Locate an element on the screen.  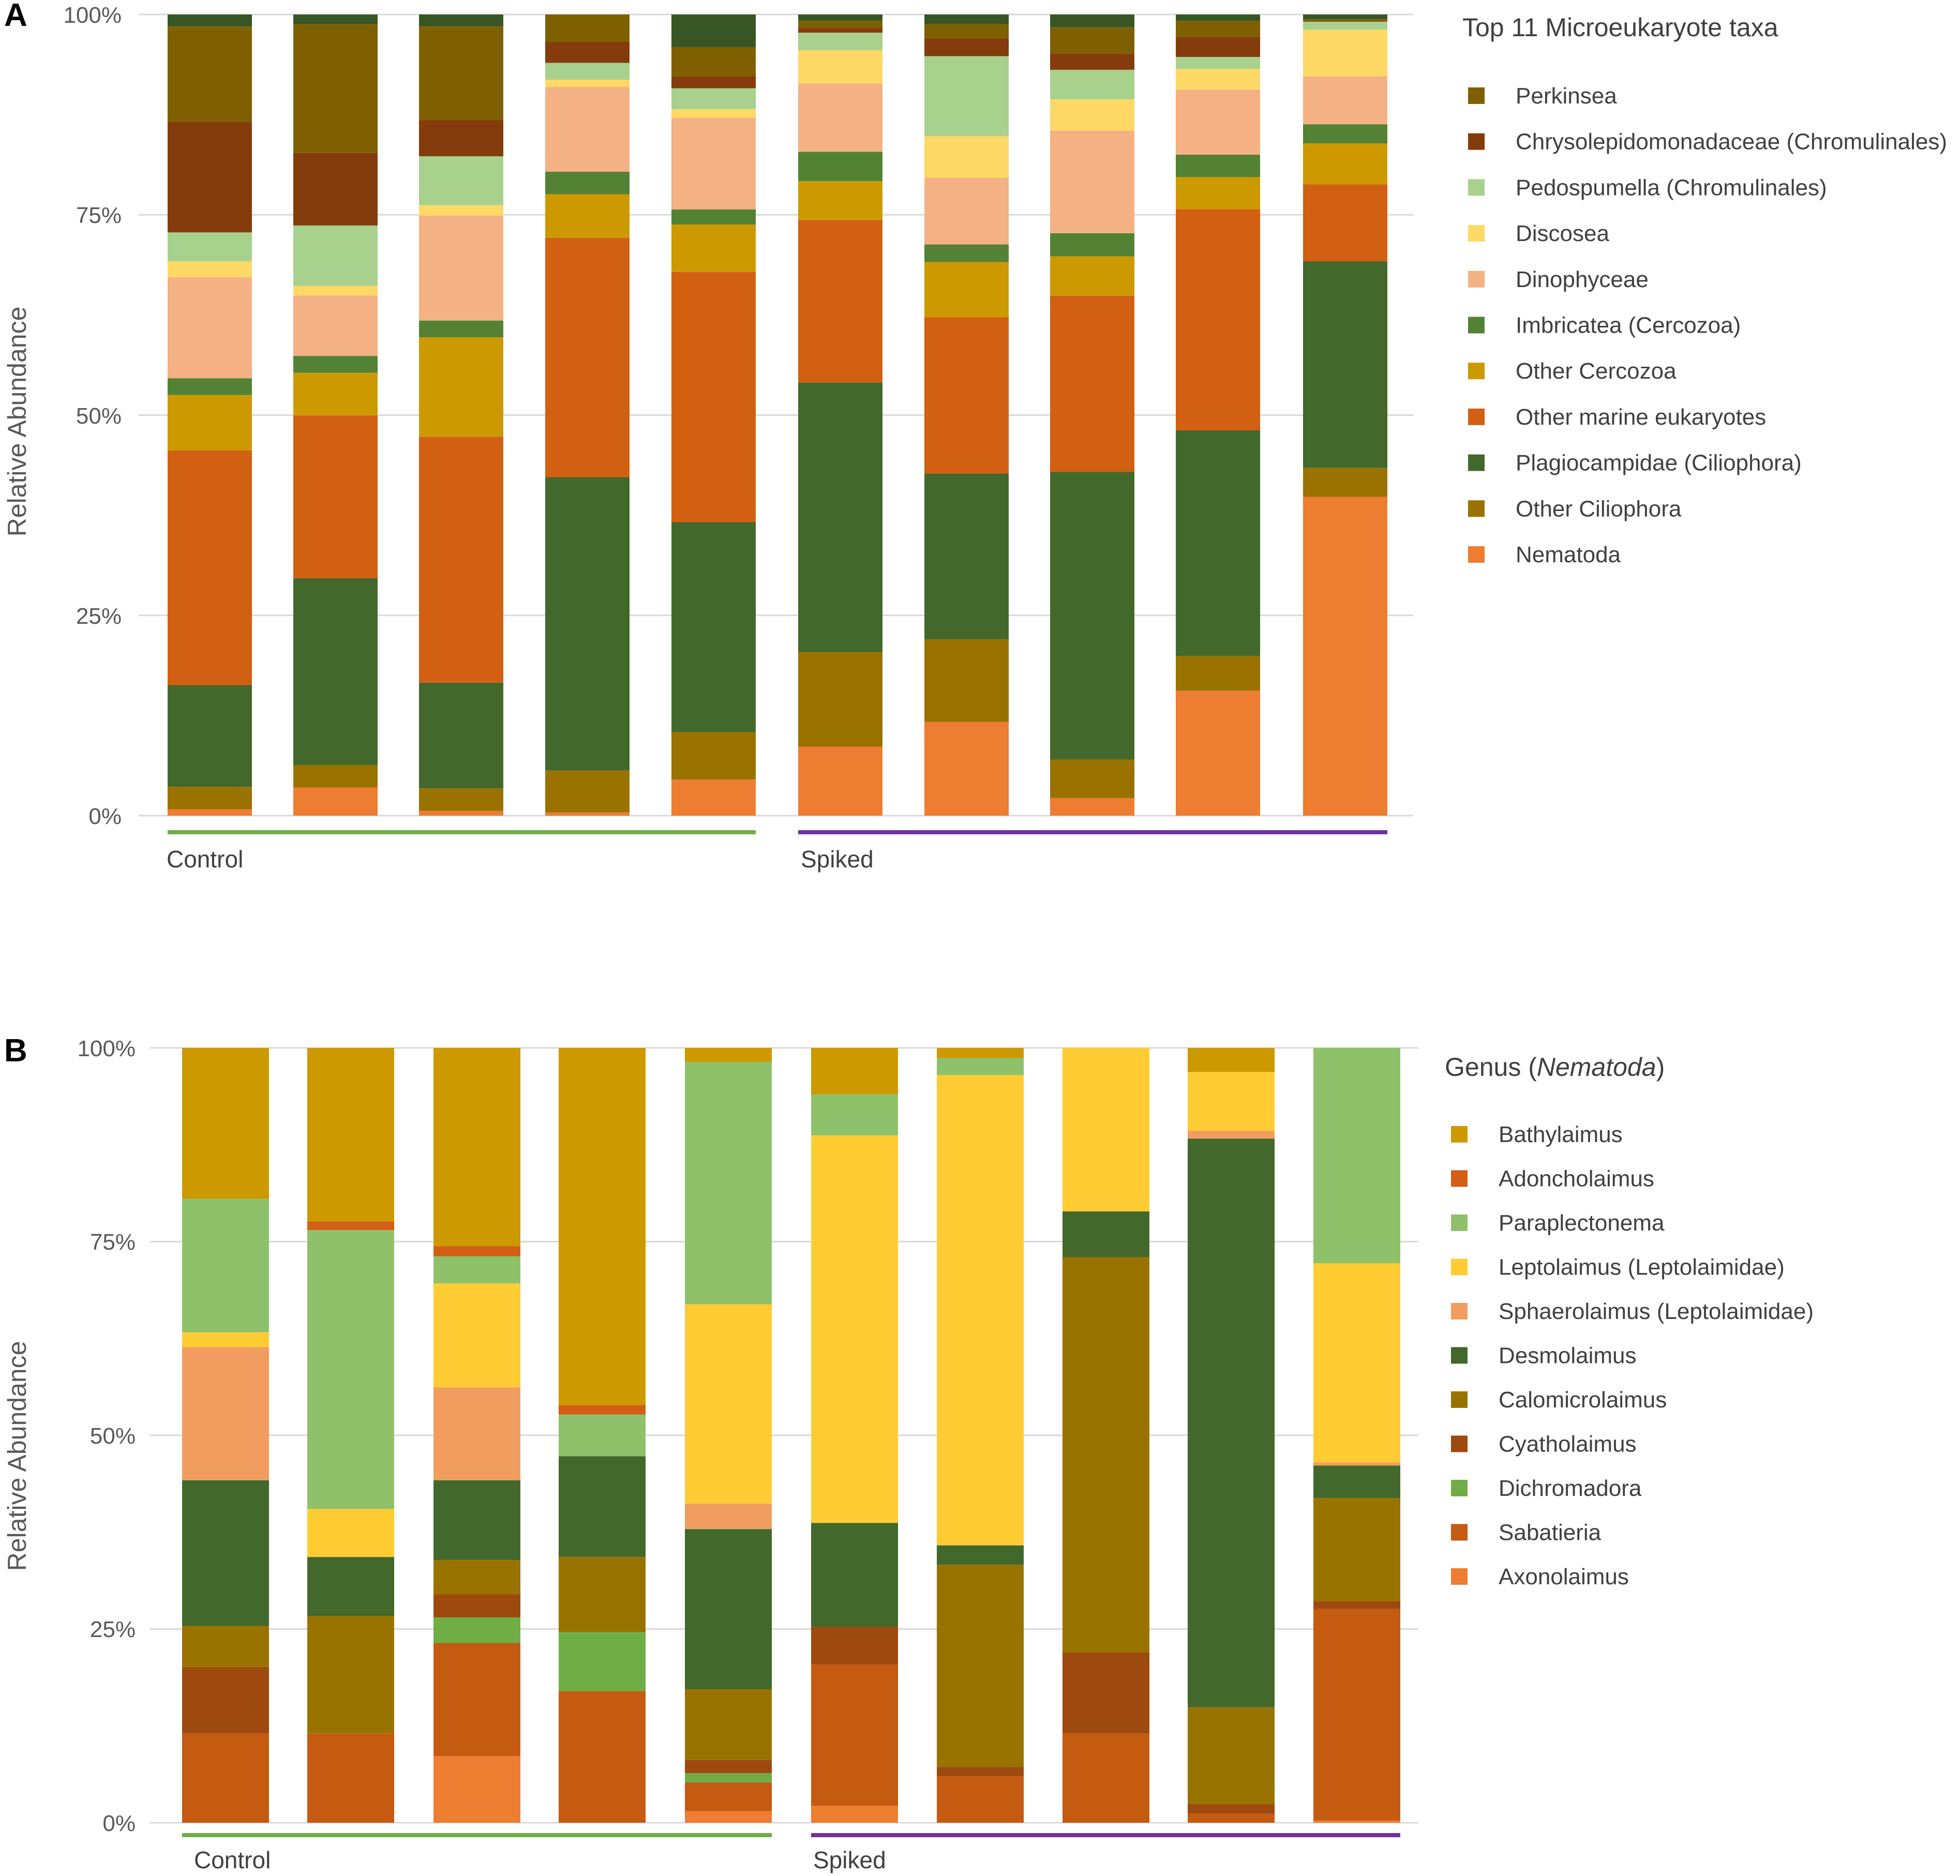
panel-a-bar-c2 is located at coordinates (335, 415).